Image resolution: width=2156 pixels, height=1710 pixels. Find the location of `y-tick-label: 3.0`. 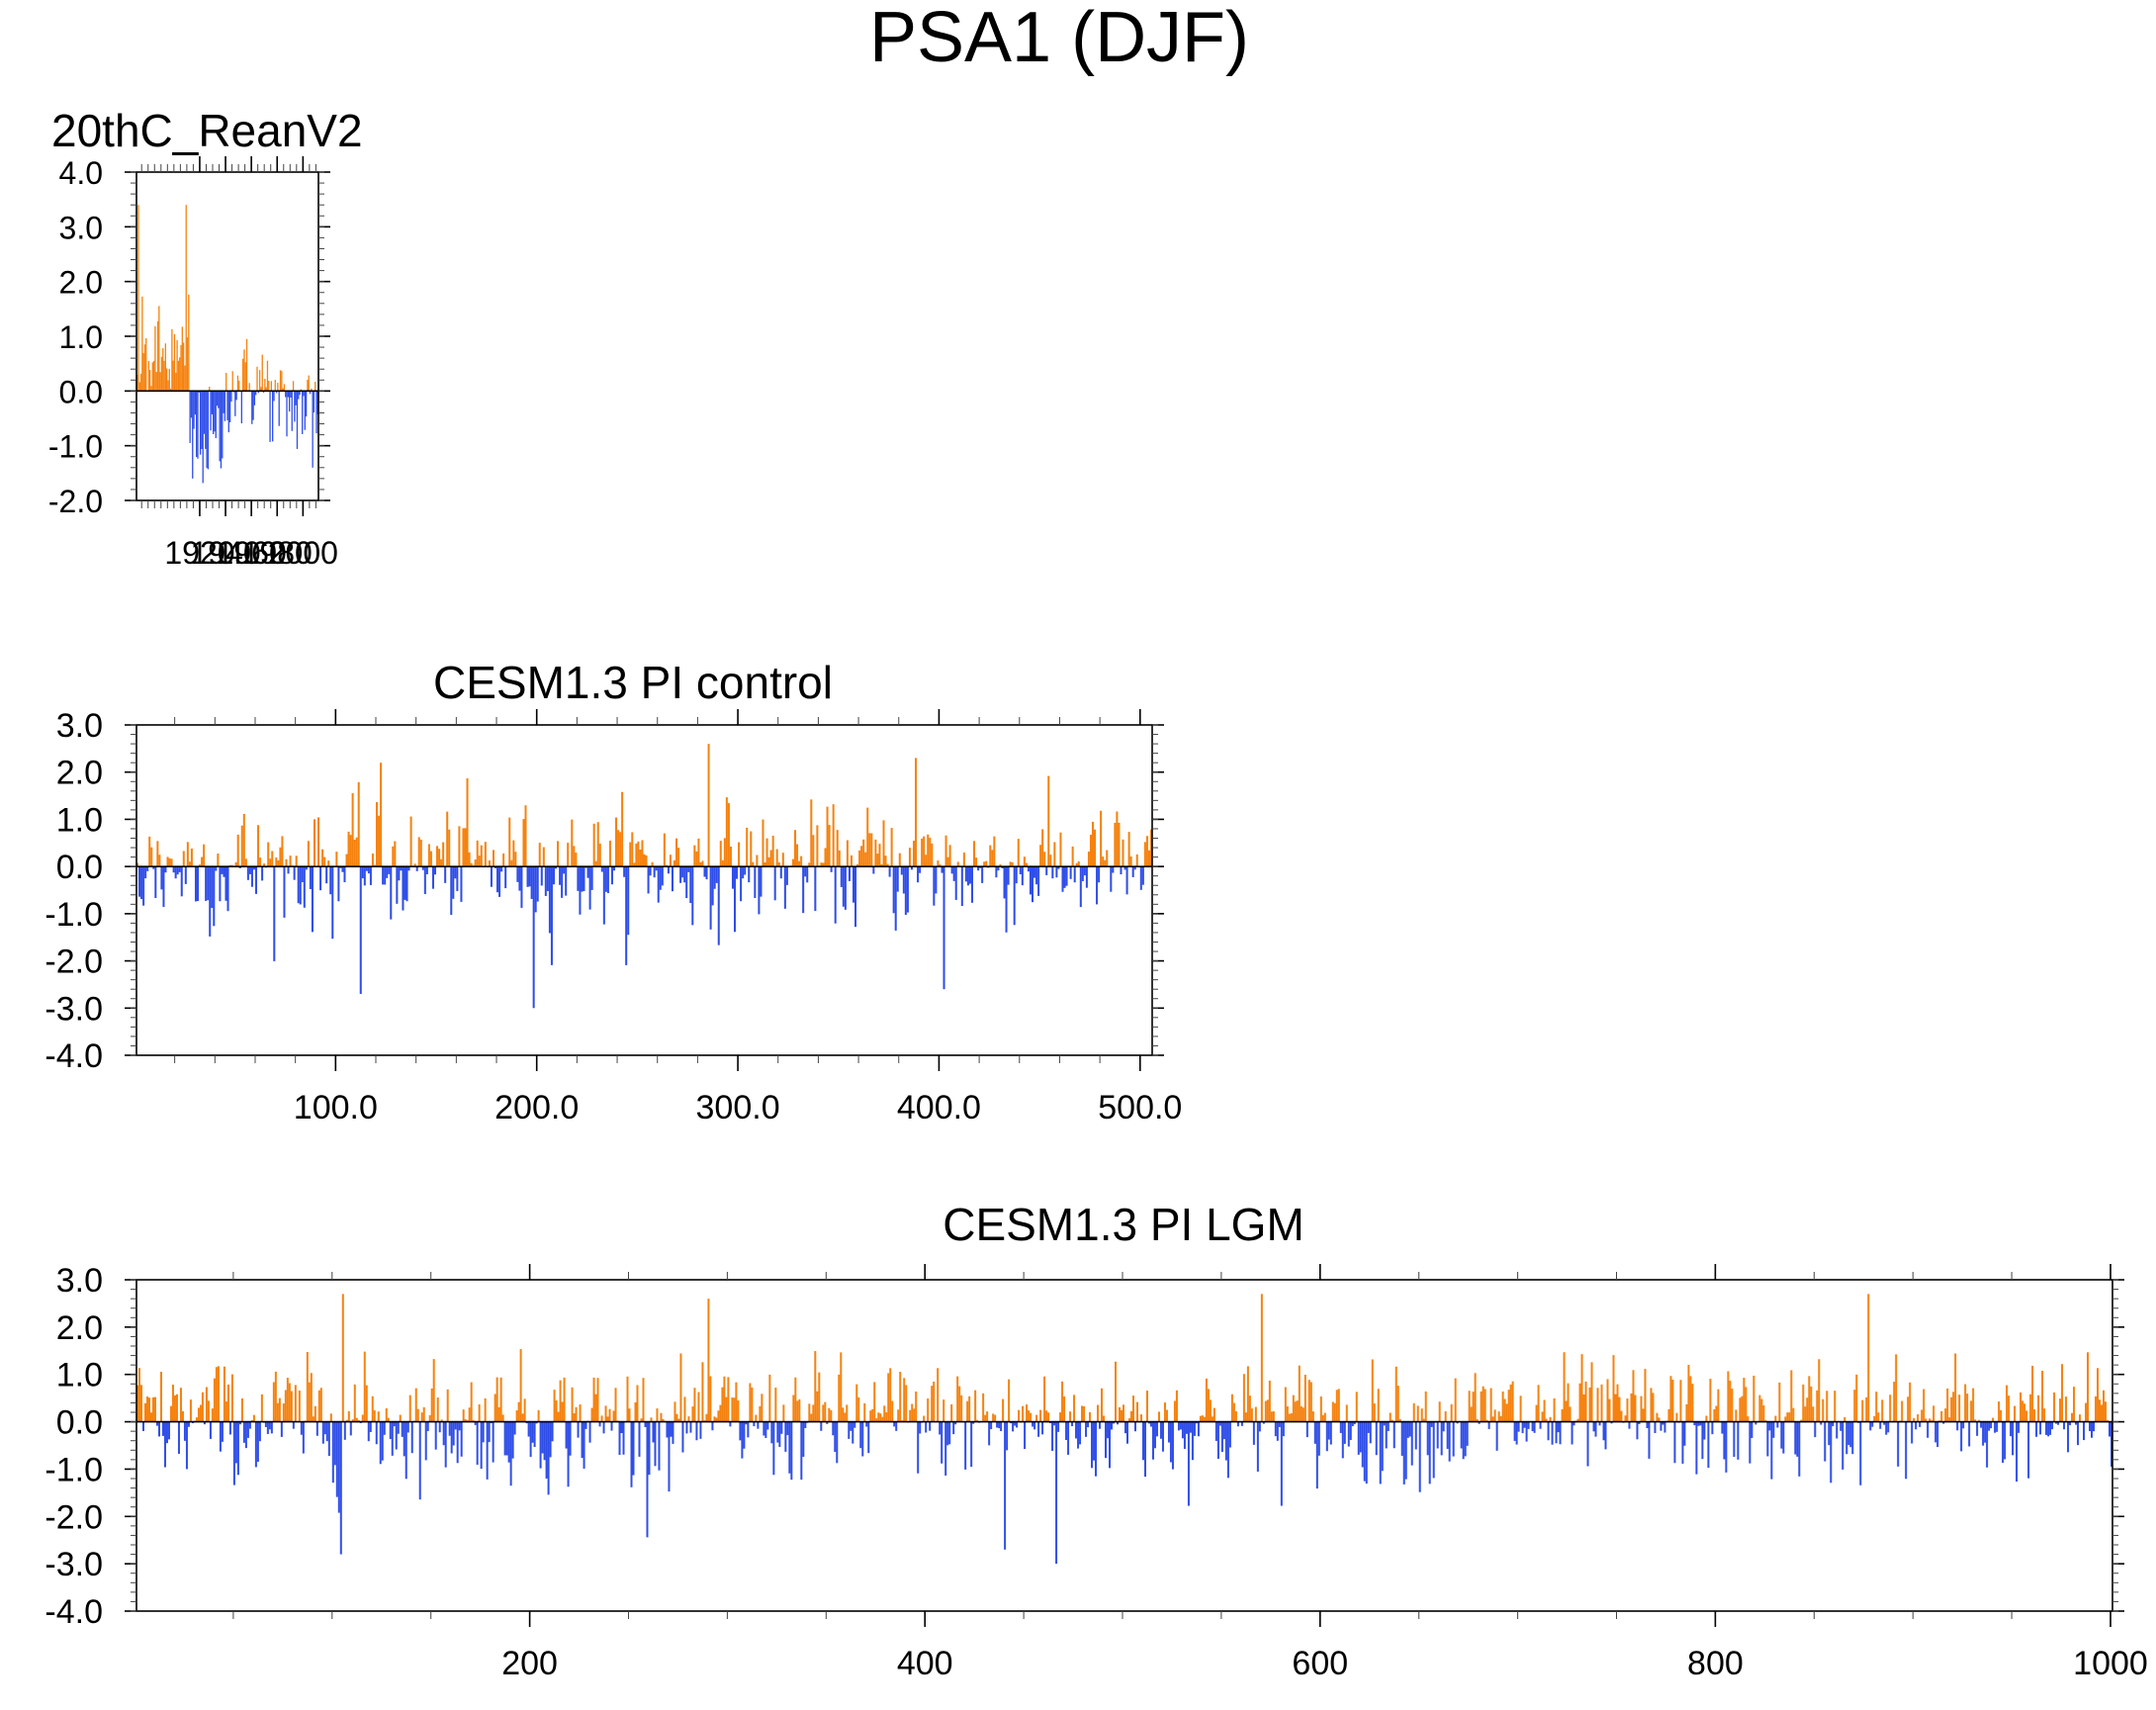

y-tick-label: 3.0 is located at coordinates (81, 227).